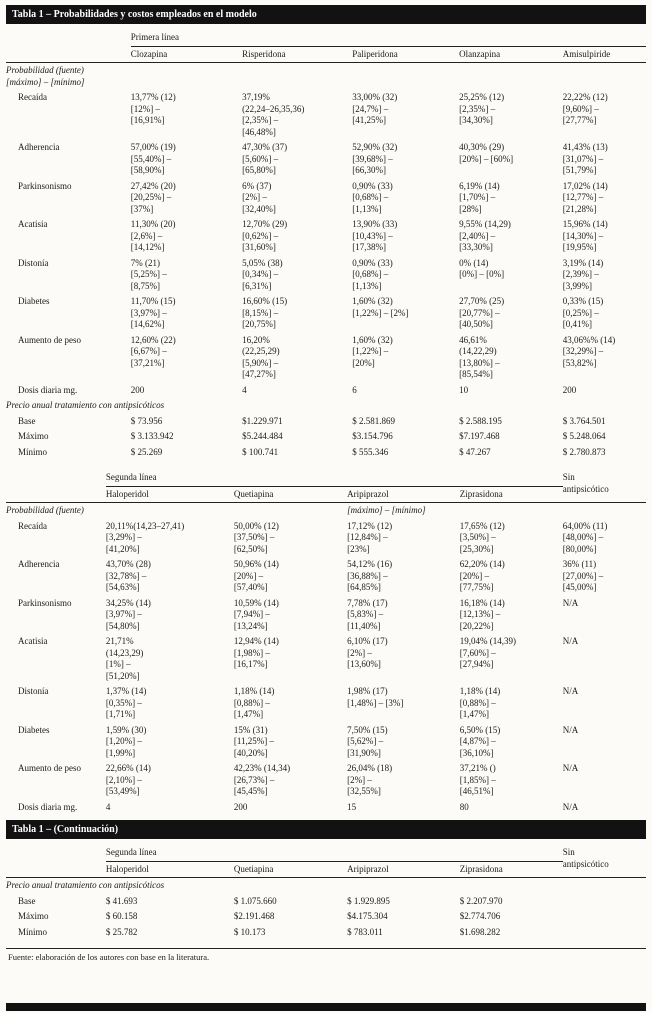 This screenshot has width=652, height=1013. Describe the element at coordinates (482, 575) in the screenshot. I see `table-cell: 62,20% (14) [20%] – [77,75%]` at that location.